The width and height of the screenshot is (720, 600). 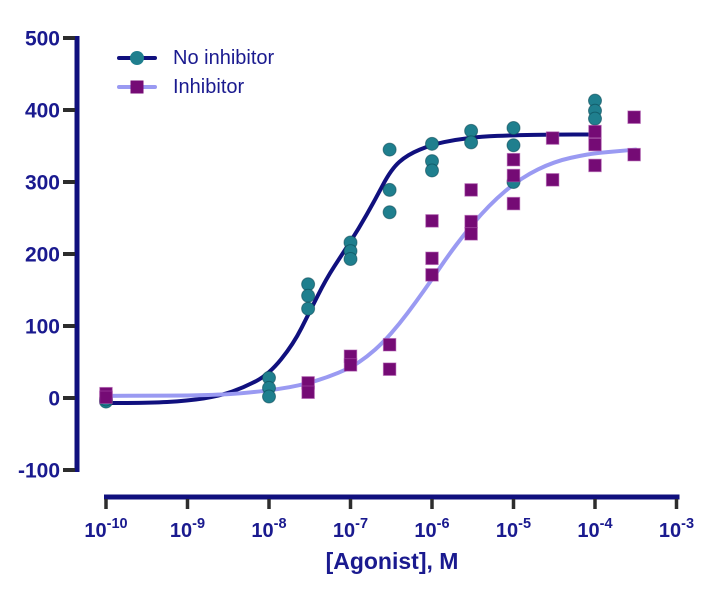 I want to click on x-tick-label: 10⁻³, so click(x=676, y=529).